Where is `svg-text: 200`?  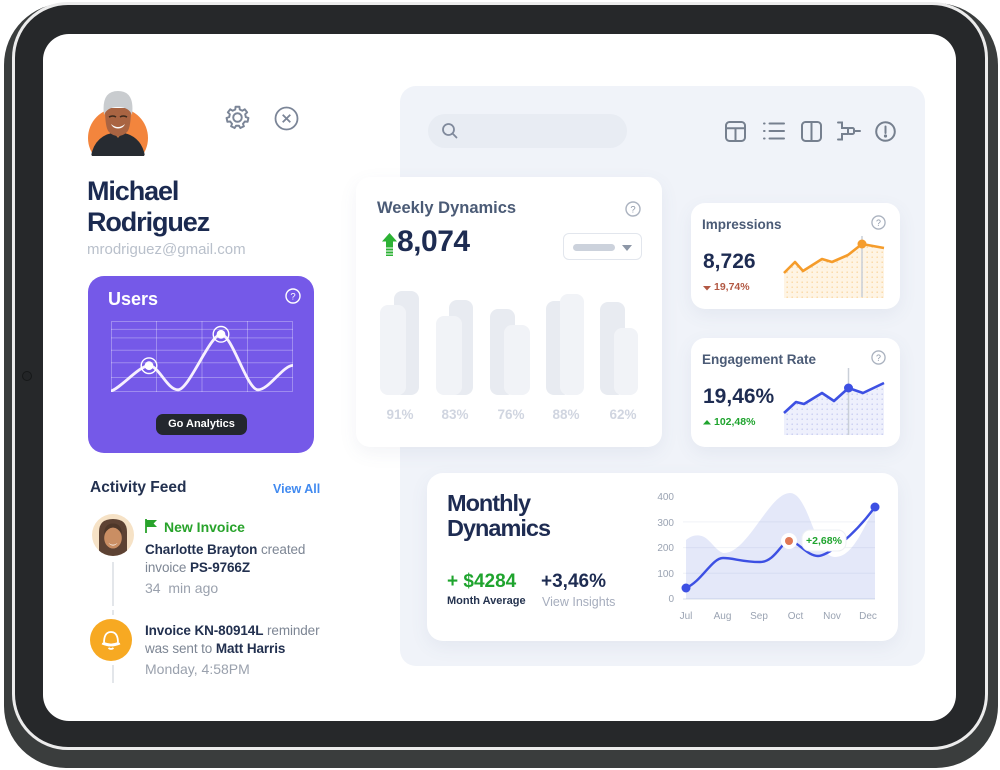 svg-text: 200 is located at coordinates (665, 548).